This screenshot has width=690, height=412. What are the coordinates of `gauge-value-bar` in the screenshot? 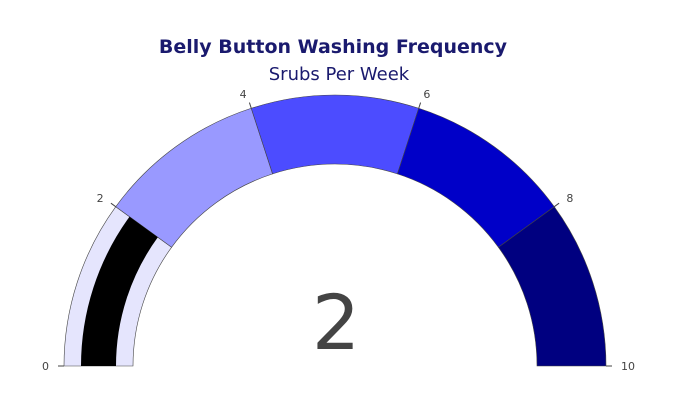 It's located at (119, 291).